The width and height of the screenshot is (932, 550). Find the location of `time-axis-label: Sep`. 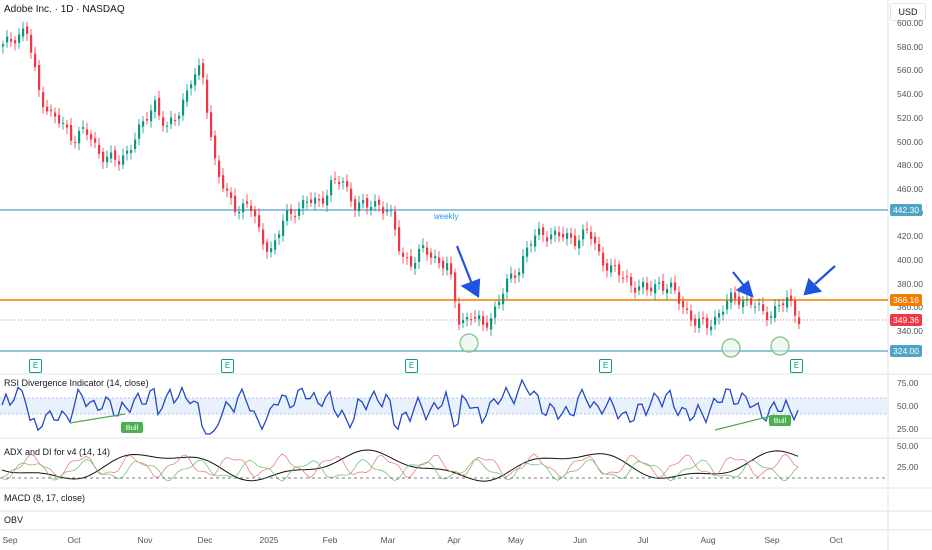

time-axis-label: Sep is located at coordinates (772, 540).